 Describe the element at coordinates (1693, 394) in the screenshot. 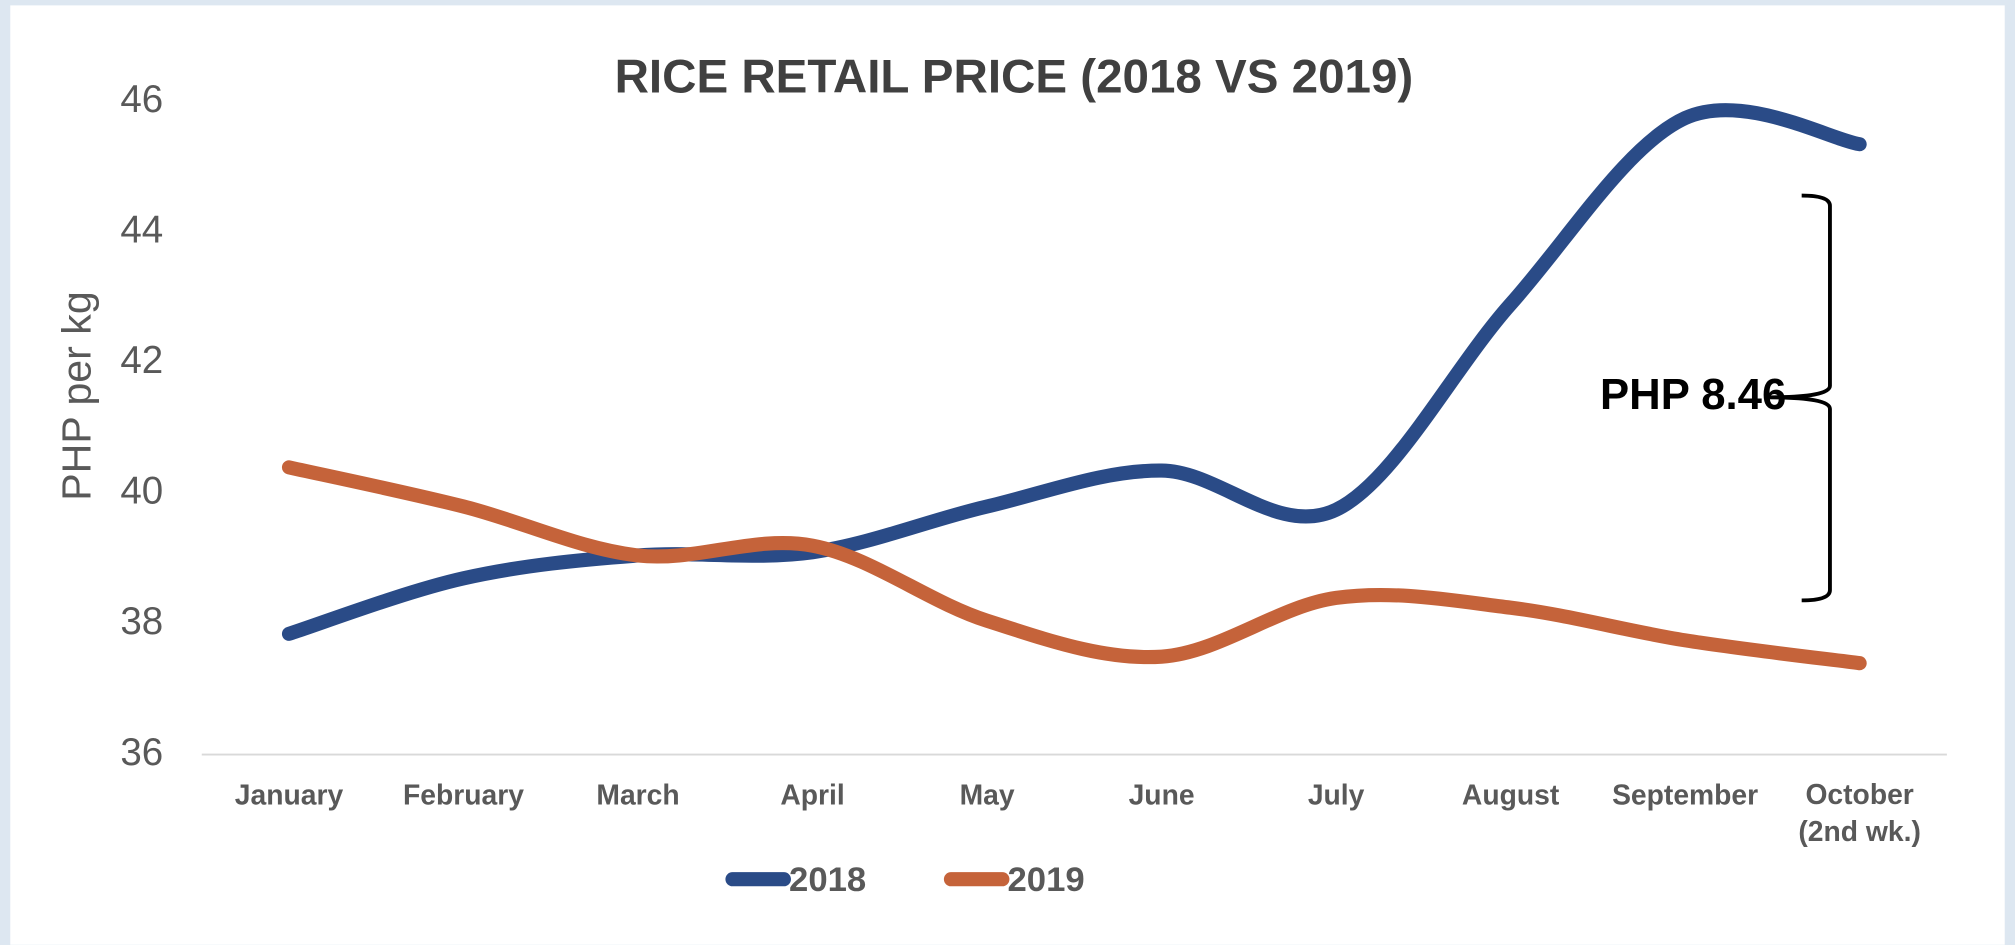

I see `annotation: PHP 8.46` at that location.